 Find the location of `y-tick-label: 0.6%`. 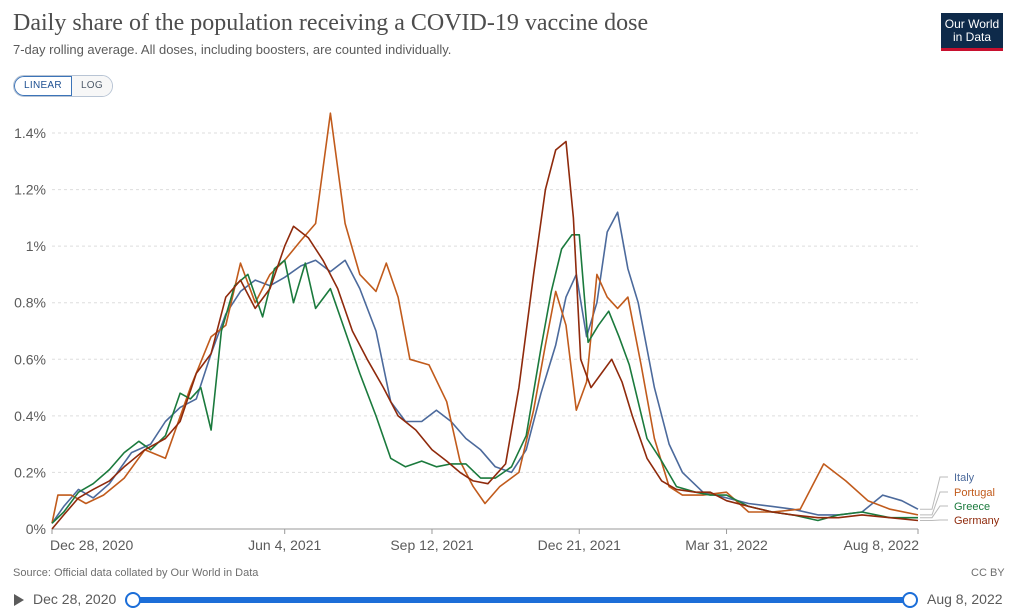

y-tick-label: 0.6% is located at coordinates (30, 359).